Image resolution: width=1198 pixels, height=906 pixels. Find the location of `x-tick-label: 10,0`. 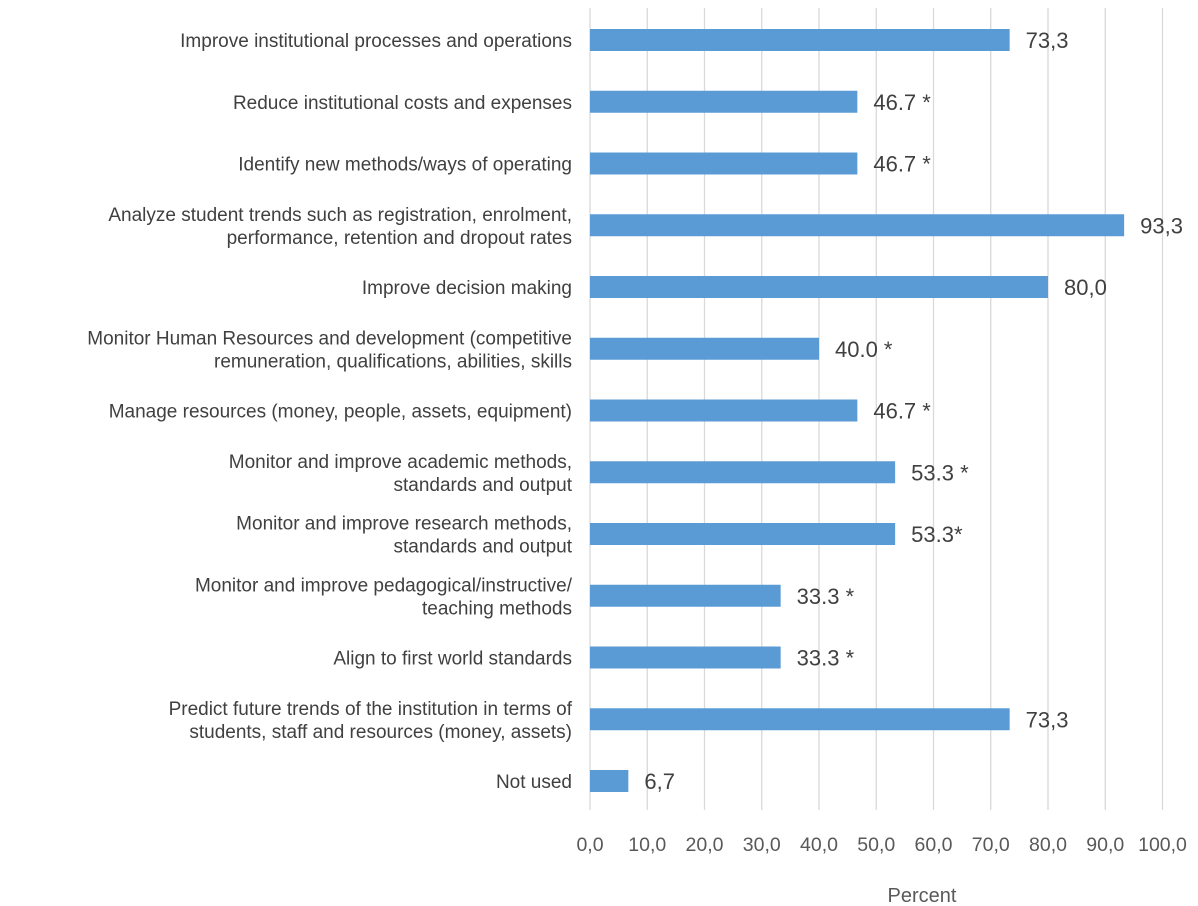

x-tick-label: 10,0 is located at coordinates (647, 845).